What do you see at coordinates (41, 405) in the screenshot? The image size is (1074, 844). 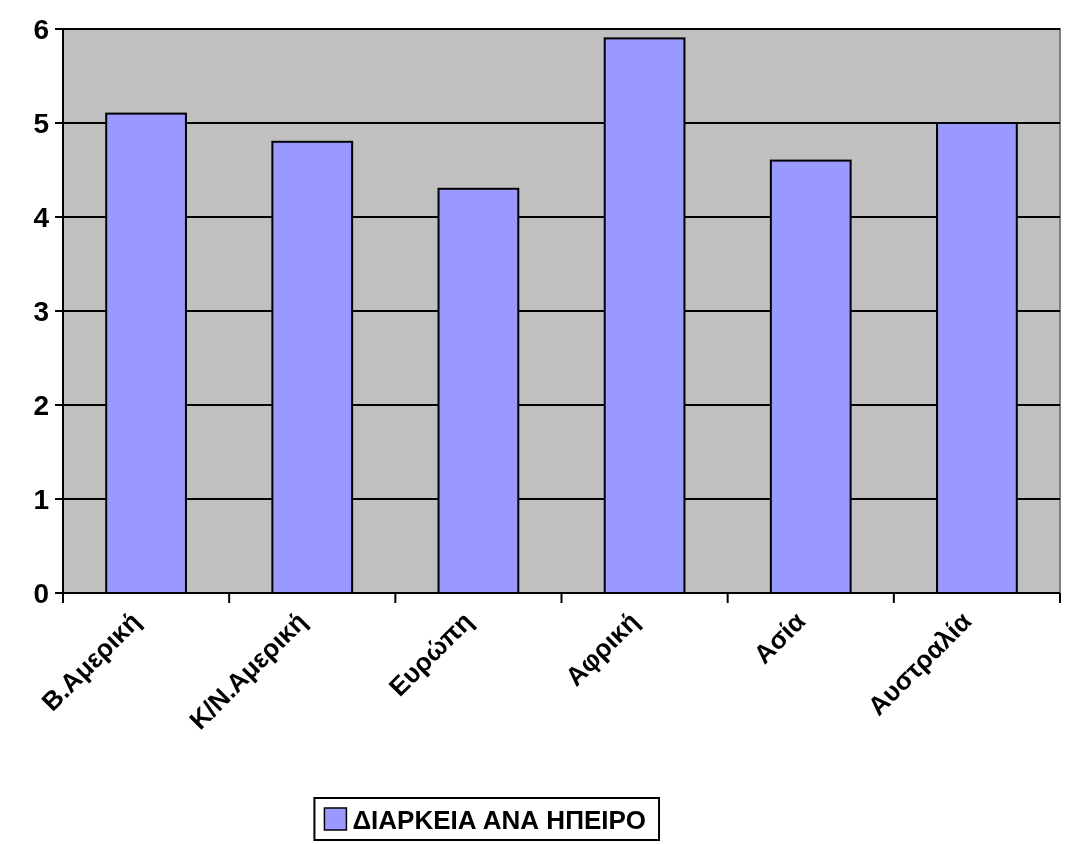 I see `y-tick-label: 2` at bounding box center [41, 405].